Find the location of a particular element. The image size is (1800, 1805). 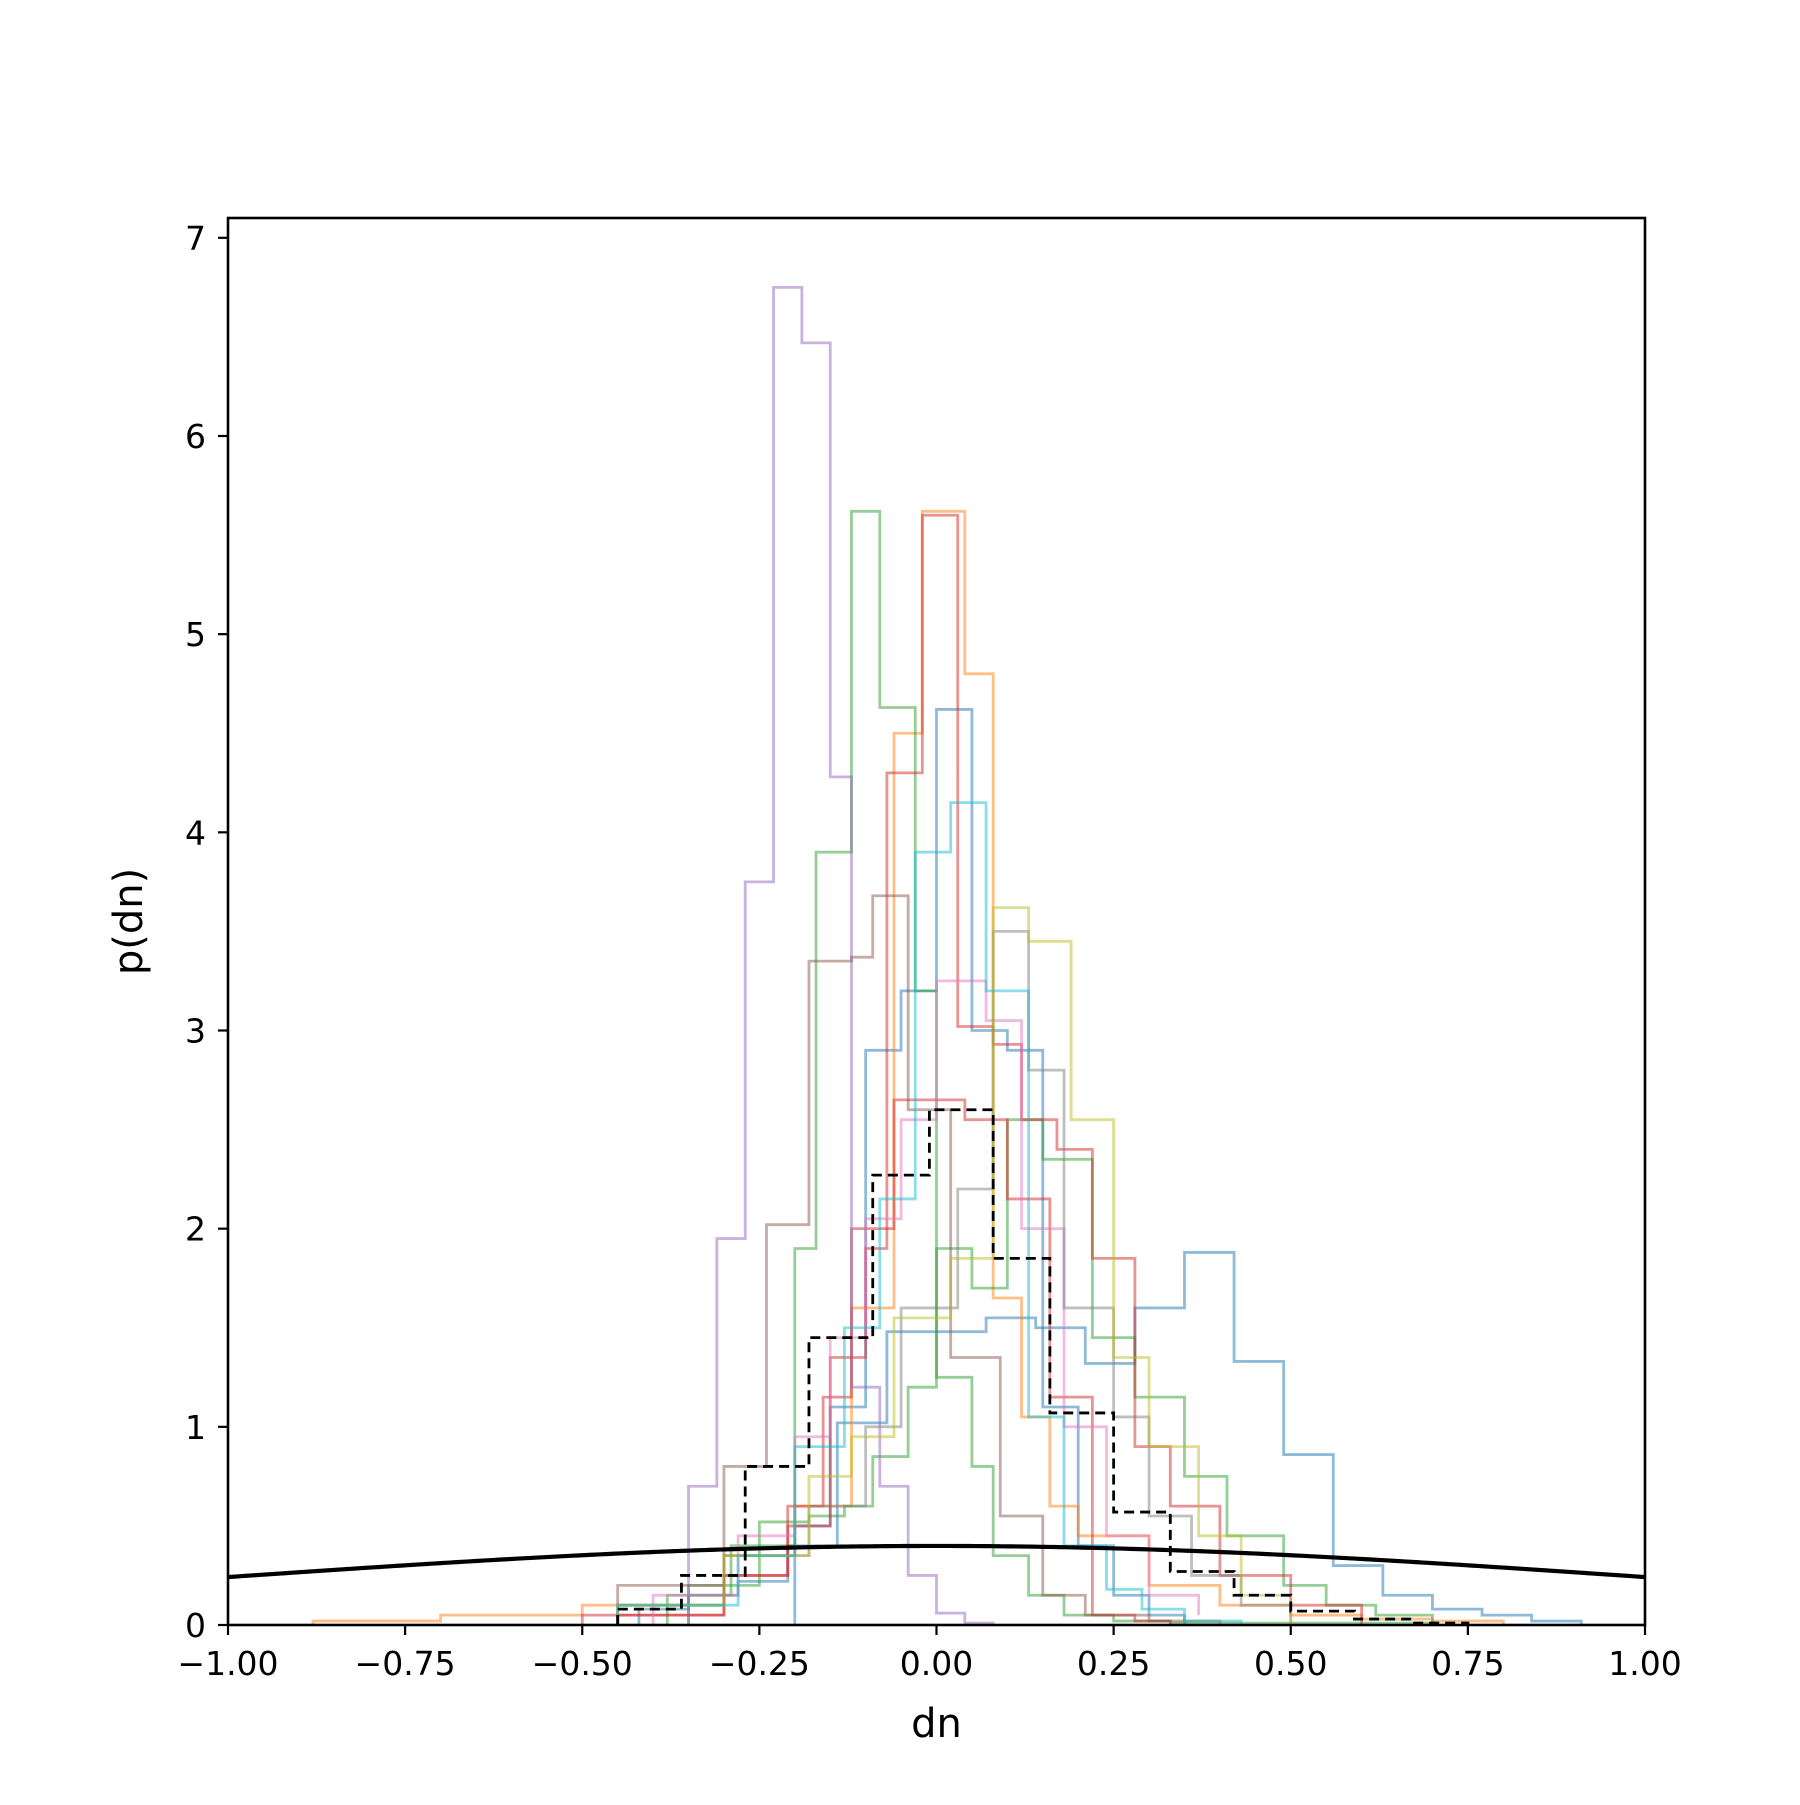

y-axis-label: p(dn) is located at coordinates (129, 921).